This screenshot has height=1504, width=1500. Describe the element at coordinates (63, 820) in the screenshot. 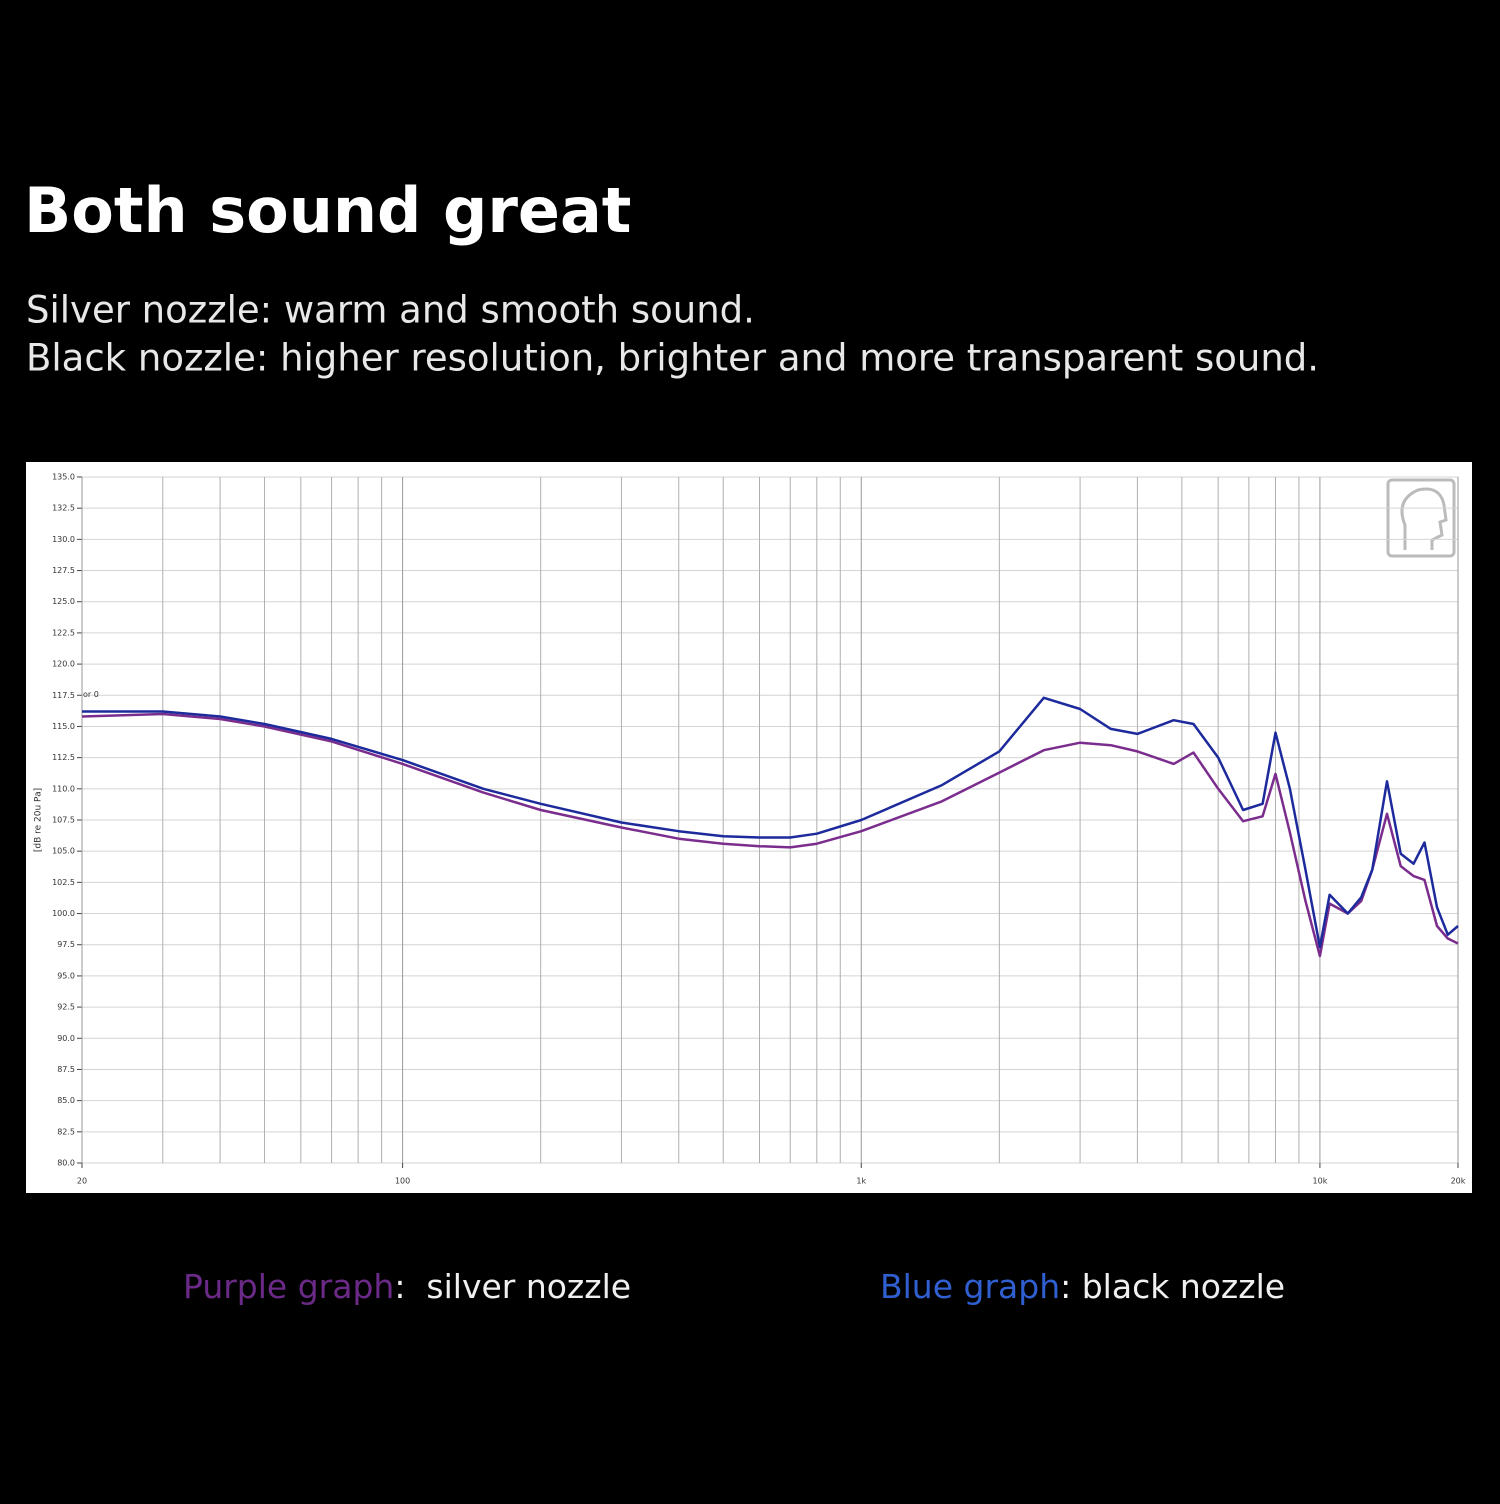

I see `y-tick-label: 107.5` at that location.